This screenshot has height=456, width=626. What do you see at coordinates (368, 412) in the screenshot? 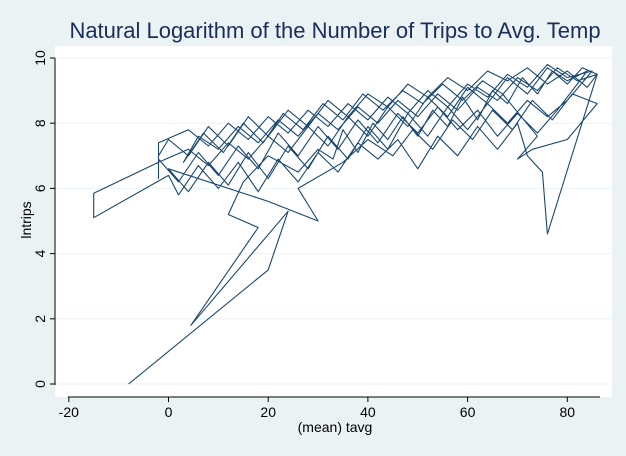
I see `x-tick-label-3: 40` at bounding box center [368, 412].